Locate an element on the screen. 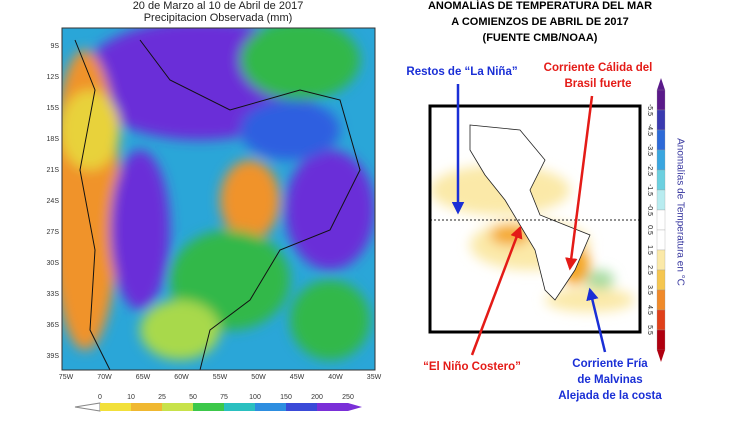  annotation: Restos de “La Niña” is located at coordinates (461, 72).